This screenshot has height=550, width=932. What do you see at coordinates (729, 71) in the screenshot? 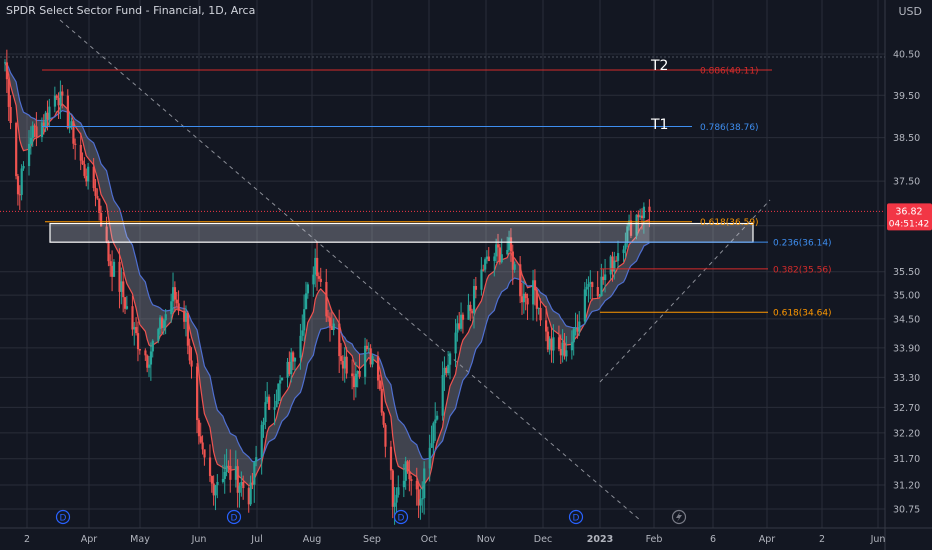
I see `fib-level-label: 0.886(40.11)` at bounding box center [729, 71].